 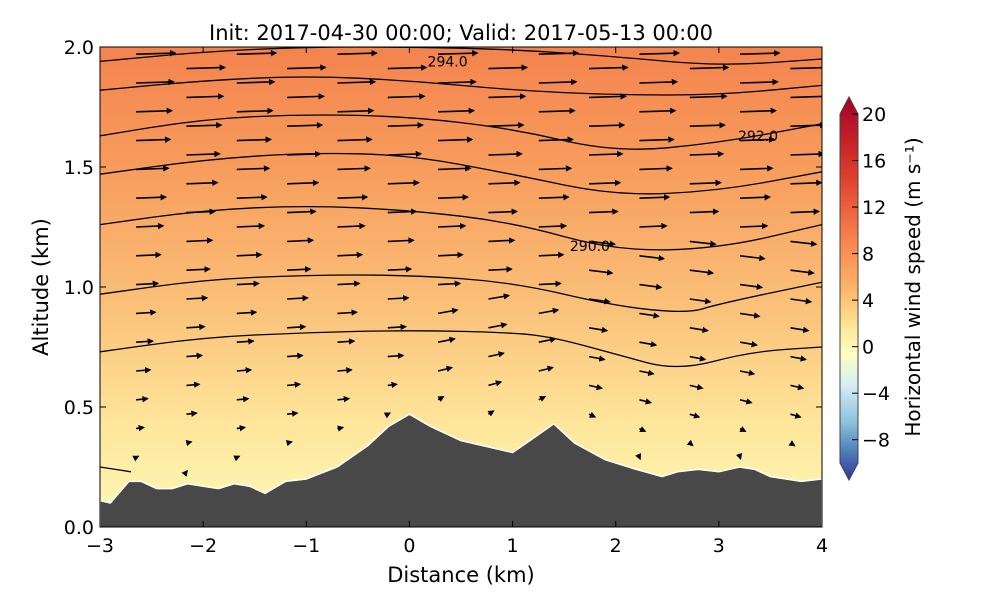 I want to click on x-tick-label: −2, so click(x=203, y=546).